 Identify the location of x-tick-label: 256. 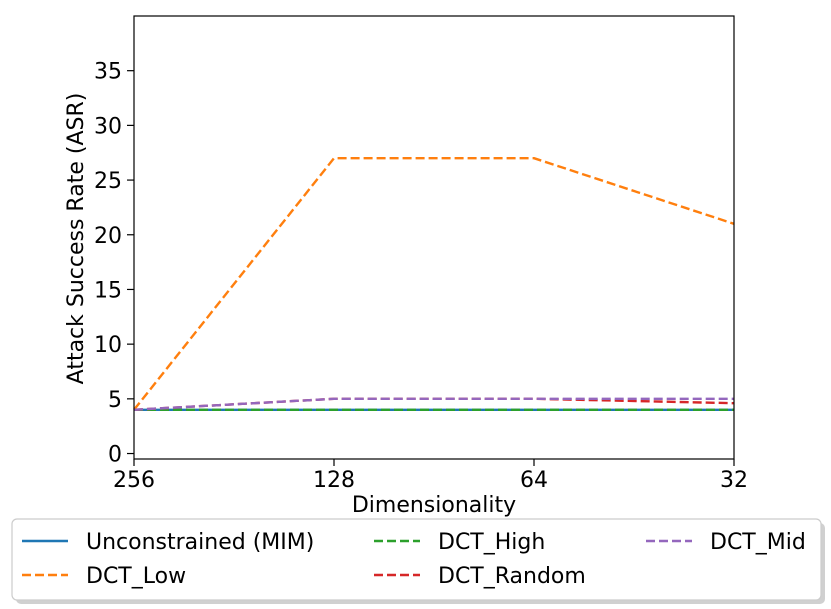
(134, 480).